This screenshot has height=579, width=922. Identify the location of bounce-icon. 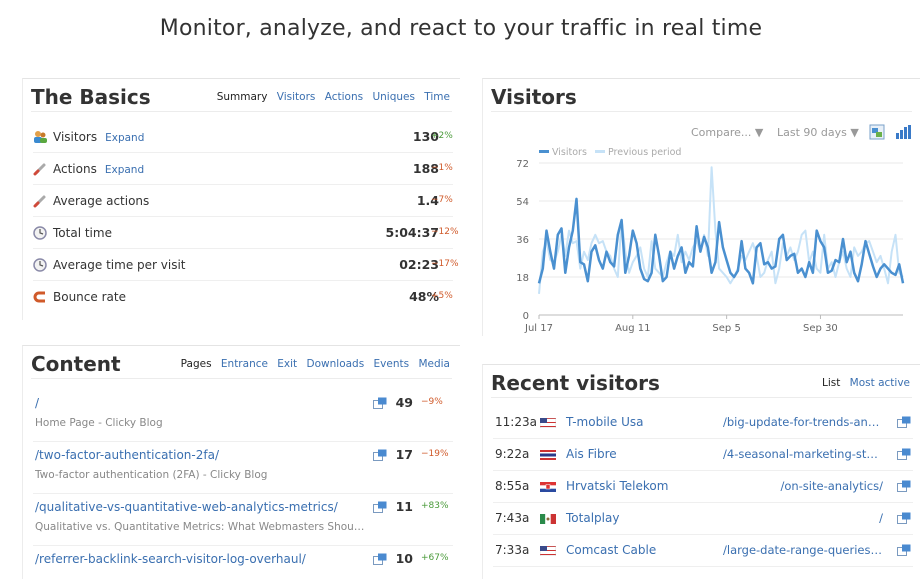
(39, 297).